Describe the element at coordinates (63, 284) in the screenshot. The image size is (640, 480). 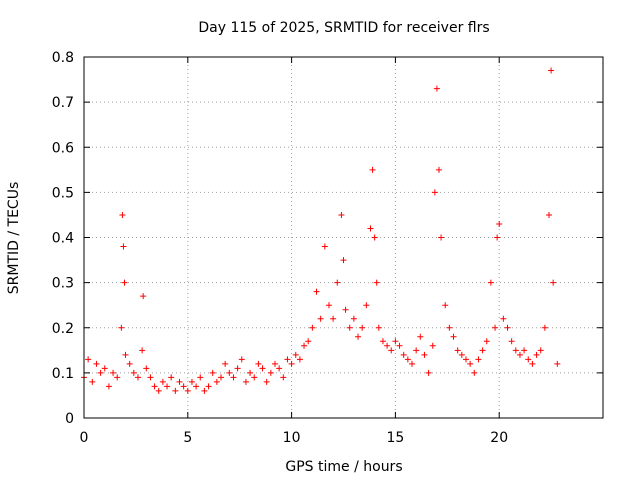
I see `y-tick-label: 0.3` at that location.